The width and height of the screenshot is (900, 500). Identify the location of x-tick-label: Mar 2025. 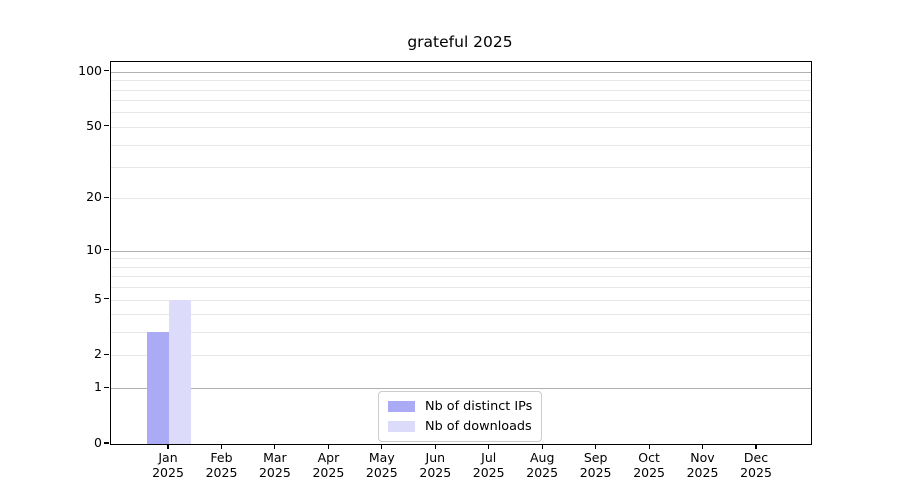
(275, 465).